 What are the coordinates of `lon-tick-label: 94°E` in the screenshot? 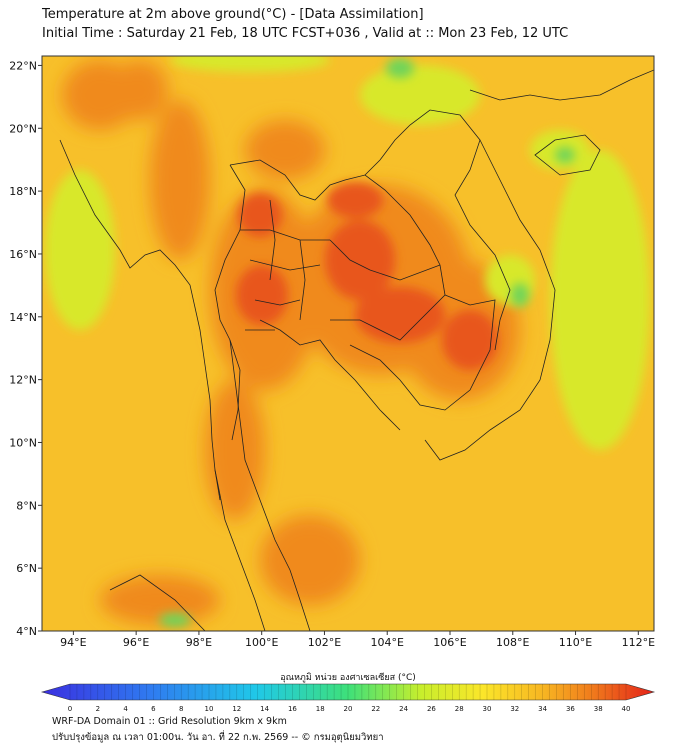 It's located at (73, 642).